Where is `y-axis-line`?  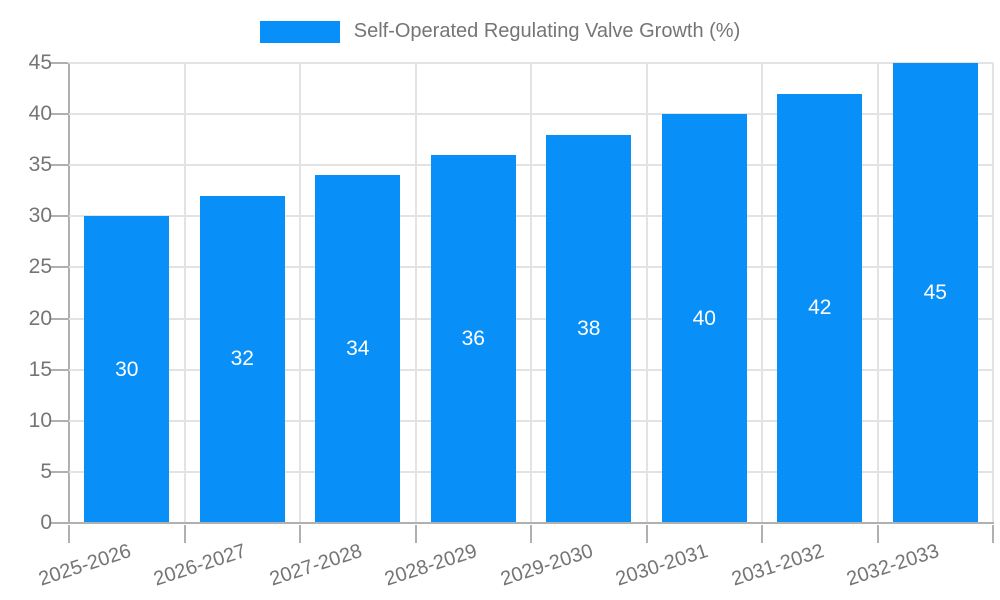
y-axis-line is located at coordinates (69, 293).